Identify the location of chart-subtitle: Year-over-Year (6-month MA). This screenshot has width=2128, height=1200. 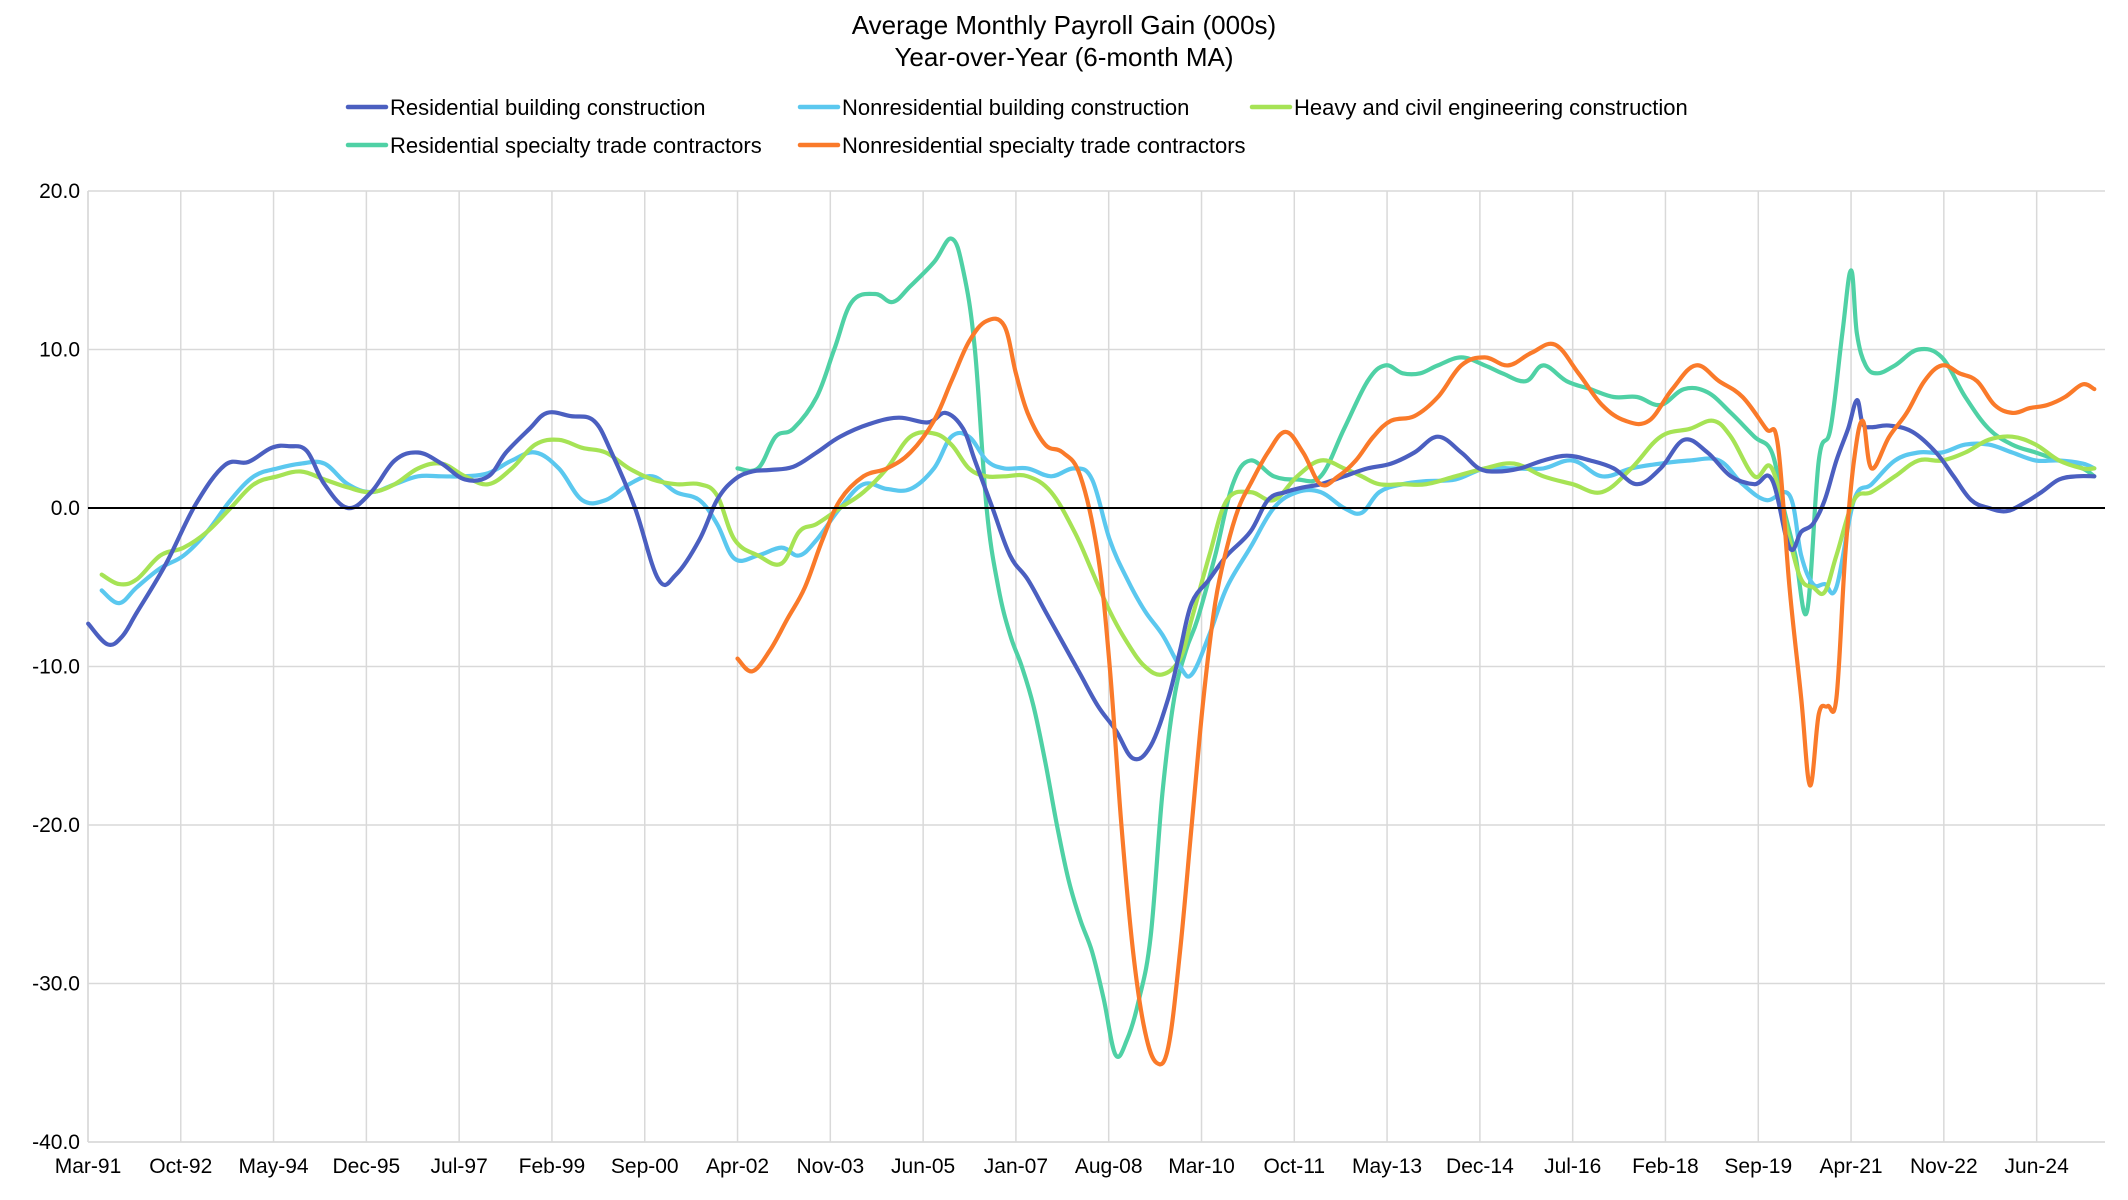
(1063, 57).